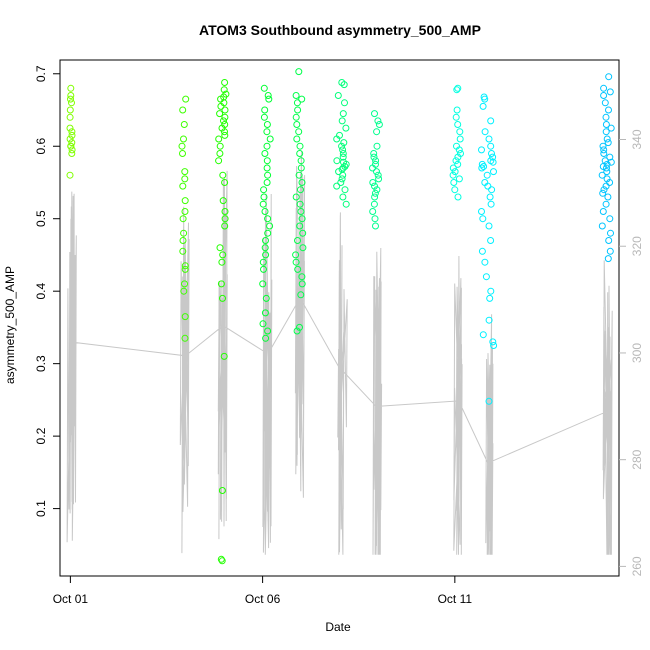  I want to click on chart-title: ATOM3 Southbound asymmetry_500_AMP, so click(340, 30).